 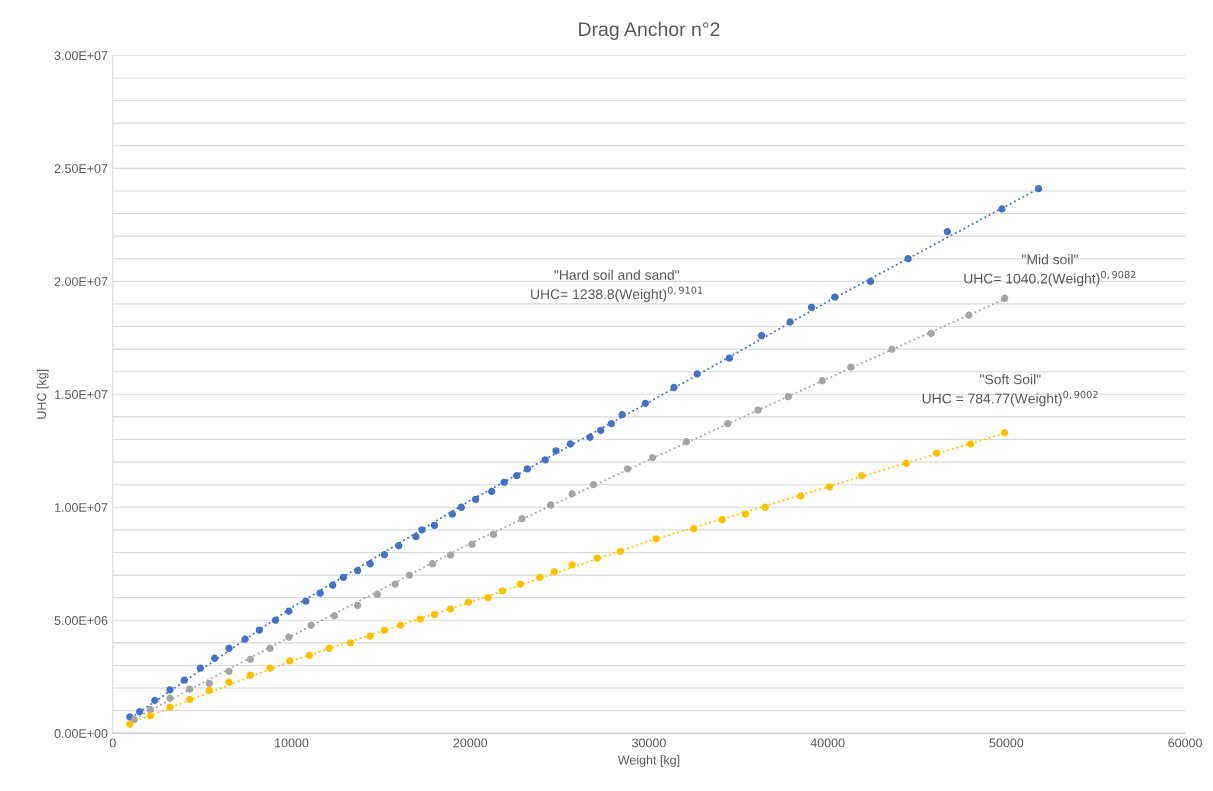 I want to click on annotation: "Soft Soil" UHC = 784.77(Weight)$^{0,9002}$, so click(x=1010, y=390).